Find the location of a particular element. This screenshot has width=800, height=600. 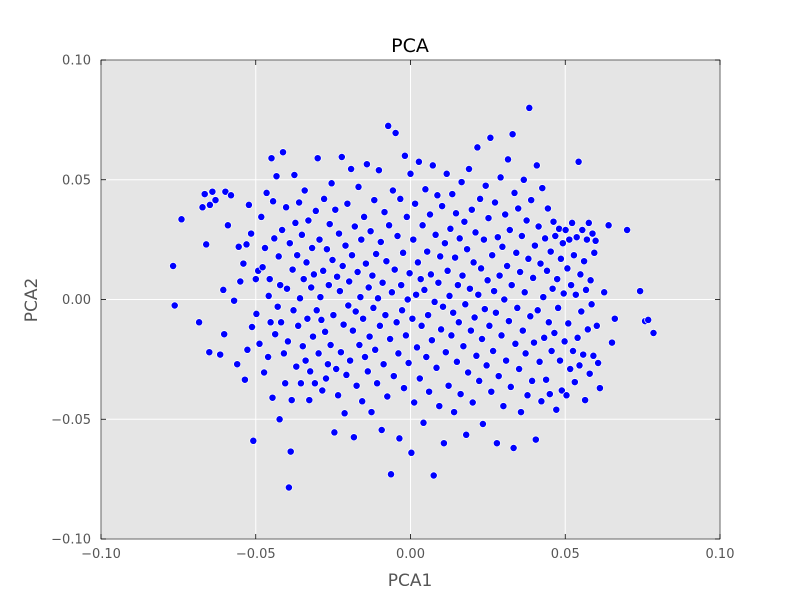

x-axis-label: PCA1 is located at coordinates (410, 581).